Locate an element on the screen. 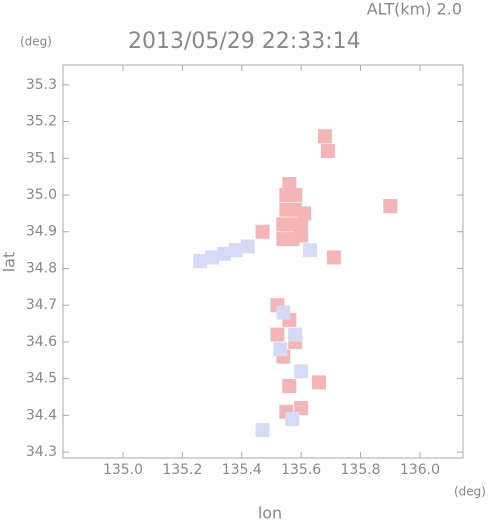  y-tick-label: 34.7 is located at coordinates (41, 305).